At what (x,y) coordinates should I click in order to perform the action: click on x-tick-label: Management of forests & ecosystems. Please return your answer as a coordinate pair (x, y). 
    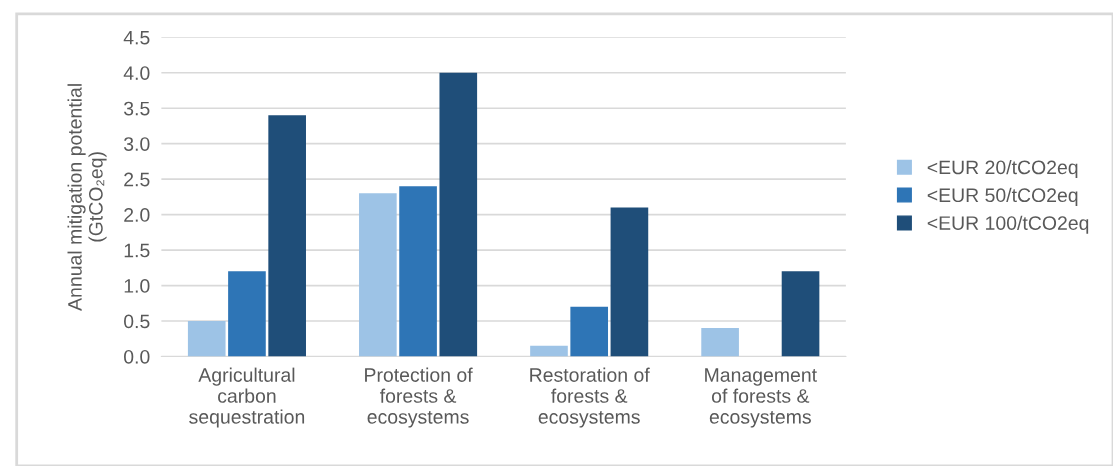
    Looking at the image, I should click on (761, 398).